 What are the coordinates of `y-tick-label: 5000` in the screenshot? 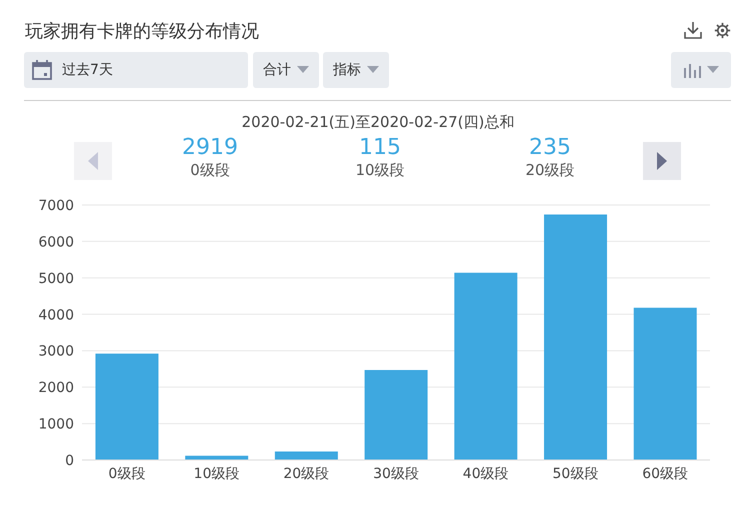 It's located at (56, 278).